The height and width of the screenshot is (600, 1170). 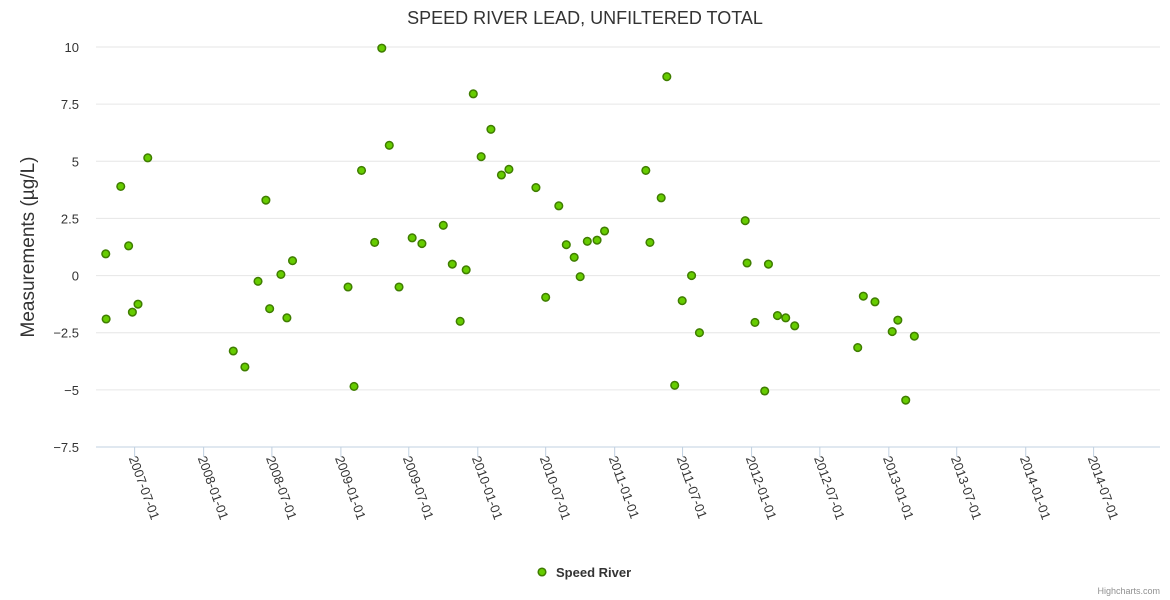 I want to click on x-tick-label: 2014-07-01, so click(x=1103, y=488).